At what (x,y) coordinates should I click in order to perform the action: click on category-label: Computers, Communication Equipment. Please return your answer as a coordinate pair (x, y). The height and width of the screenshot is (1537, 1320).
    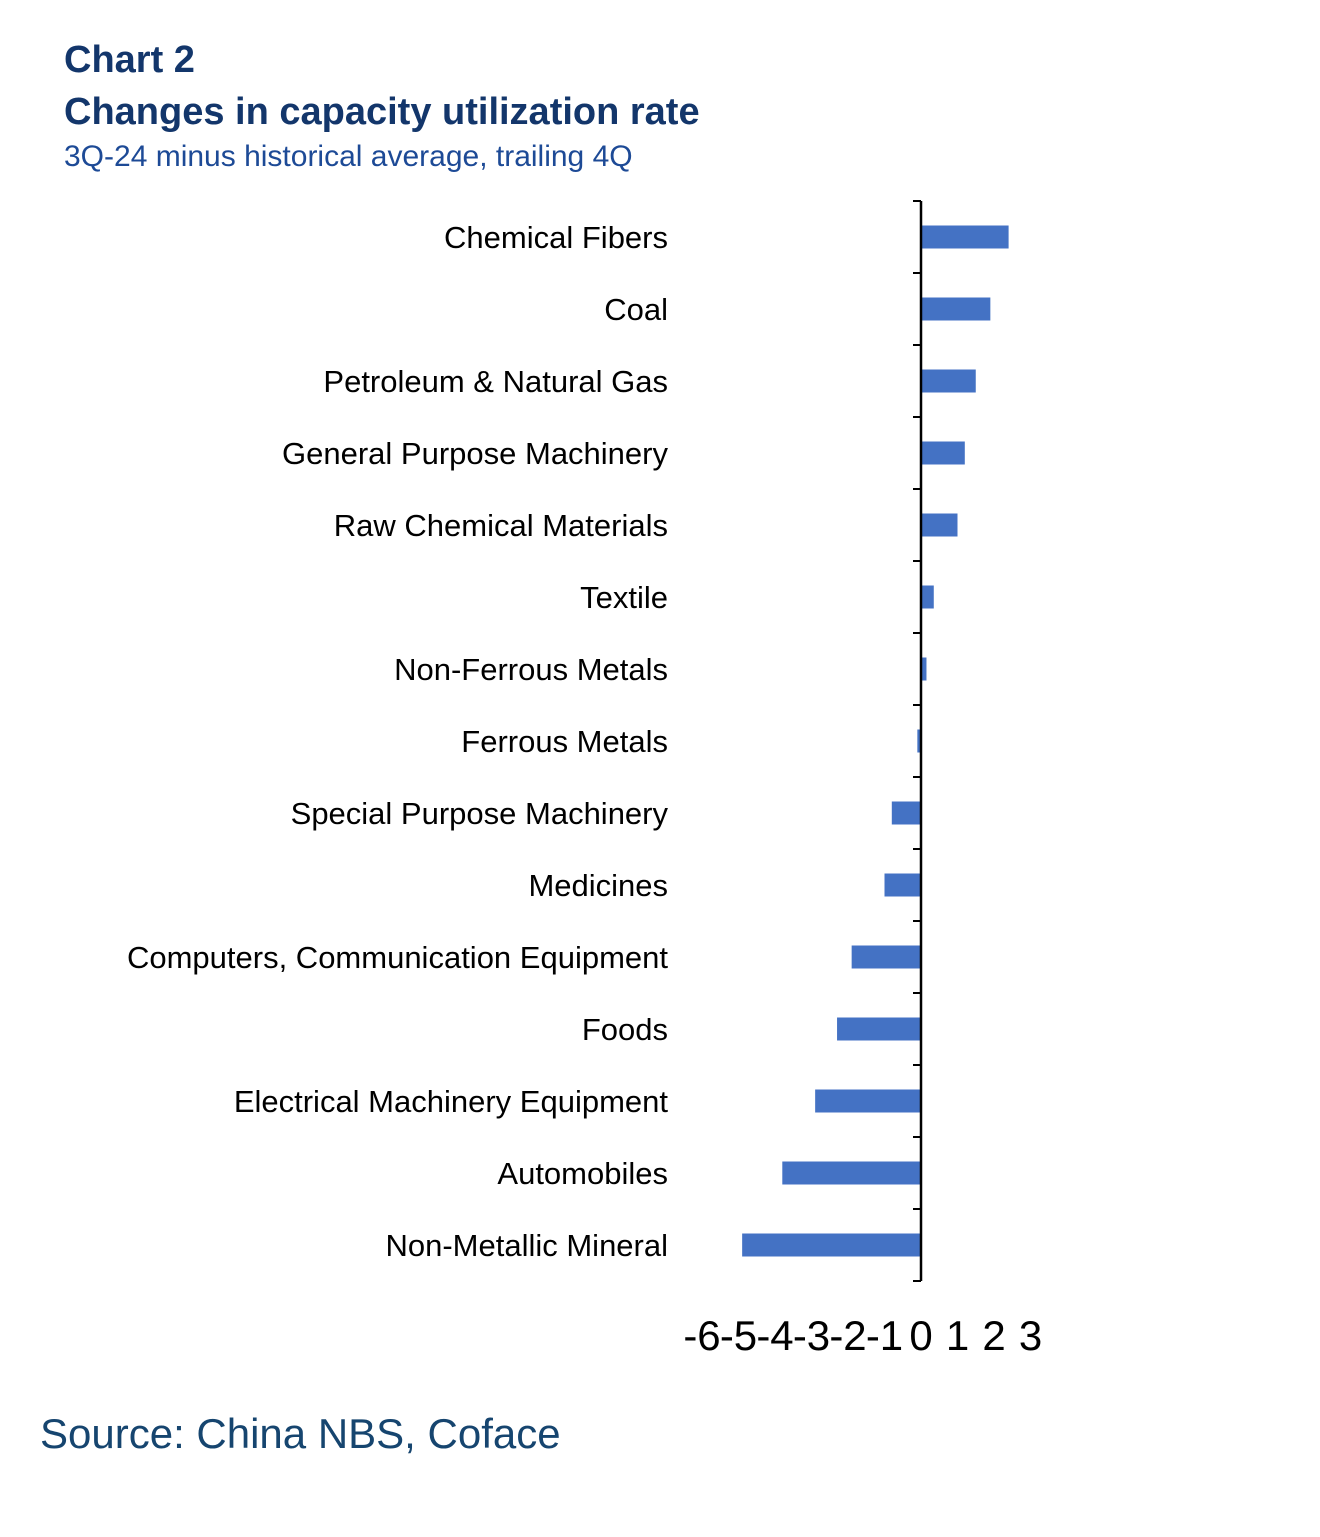
    Looking at the image, I should click on (397, 957).